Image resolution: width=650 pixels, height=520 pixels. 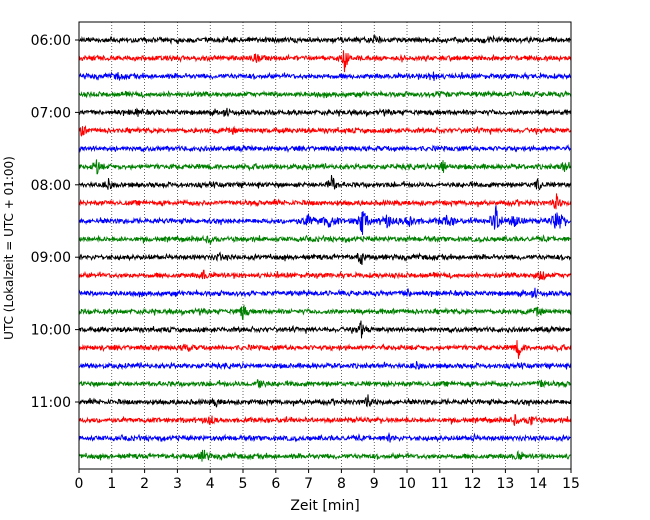 I want to click on y-tick-label: 09:00, so click(x=51, y=258).